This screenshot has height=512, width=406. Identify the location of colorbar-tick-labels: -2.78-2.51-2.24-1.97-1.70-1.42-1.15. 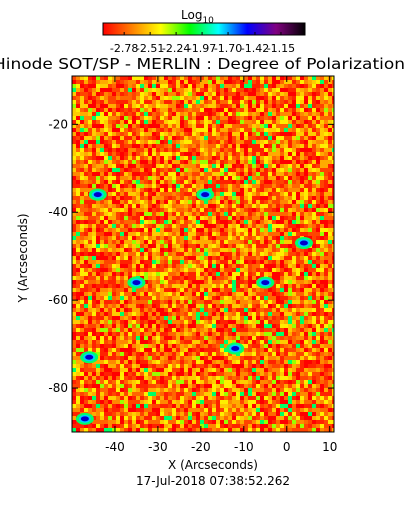
(202, 43).